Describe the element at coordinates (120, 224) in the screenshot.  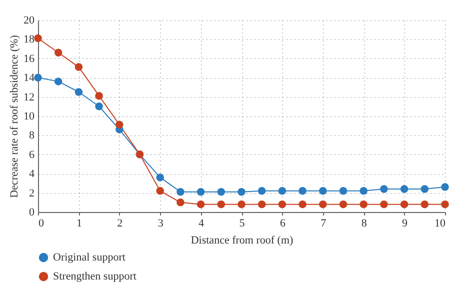
I see `x-tick-label: 2` at that location.